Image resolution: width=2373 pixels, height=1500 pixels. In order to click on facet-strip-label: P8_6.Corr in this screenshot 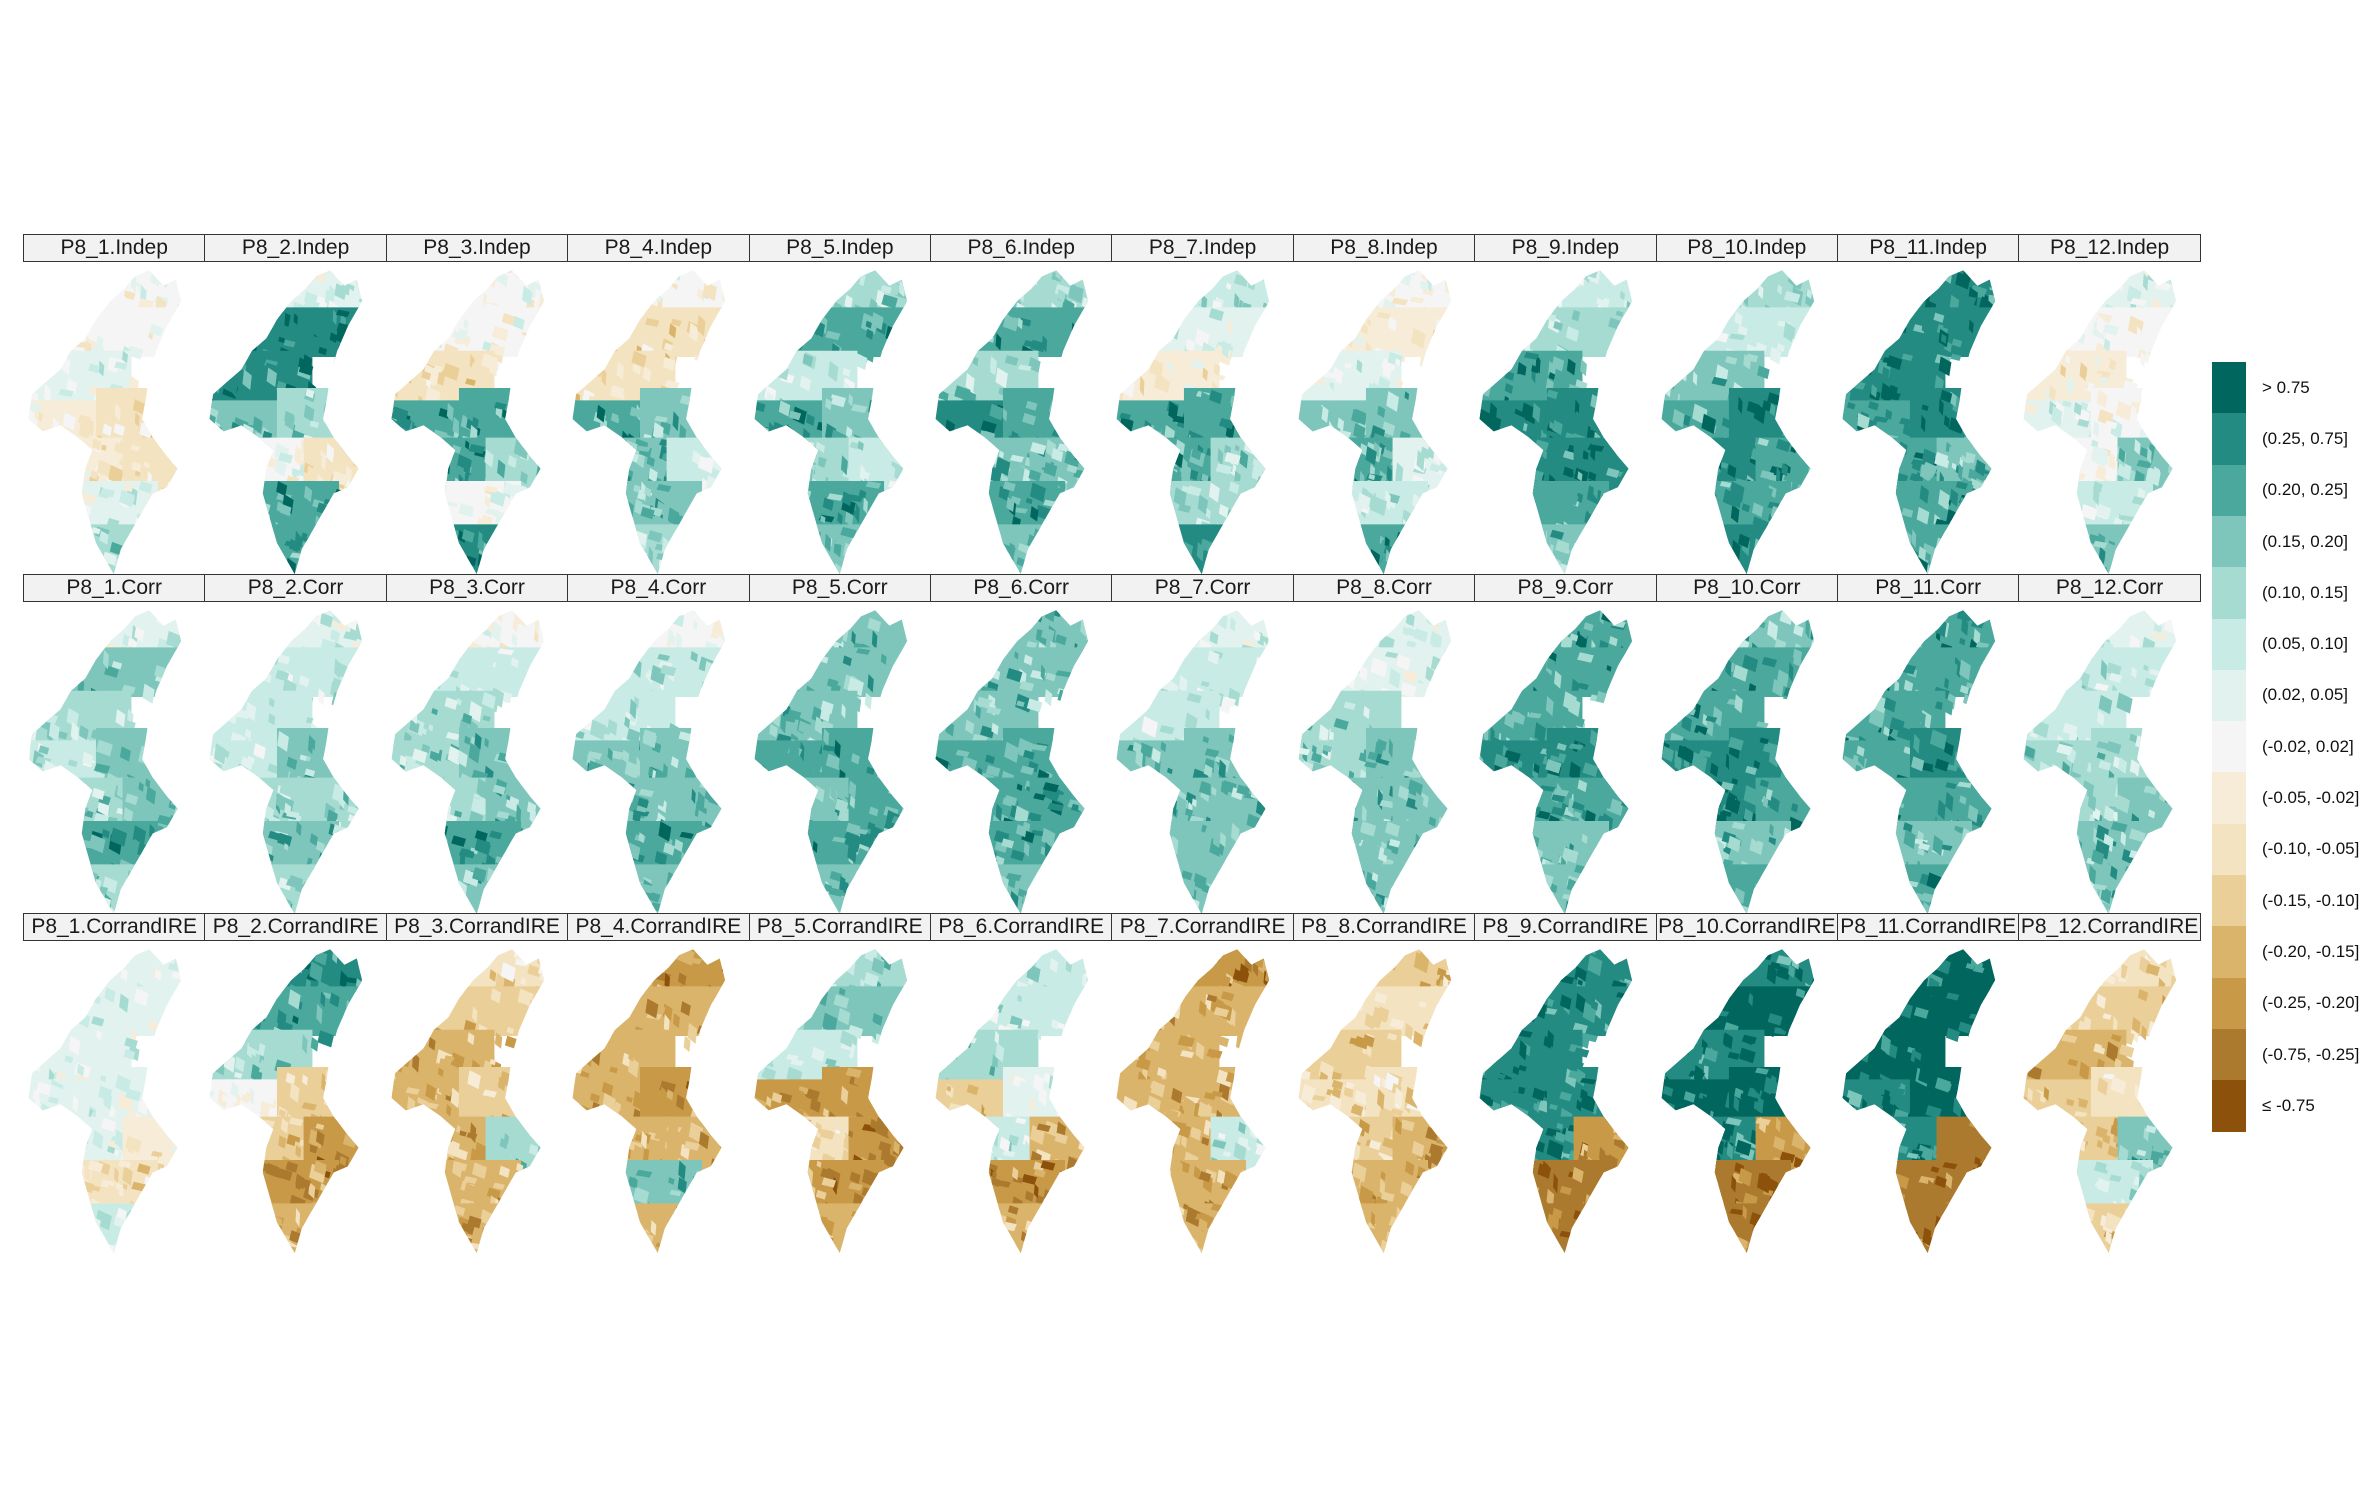, I will do `click(1021, 588)`.